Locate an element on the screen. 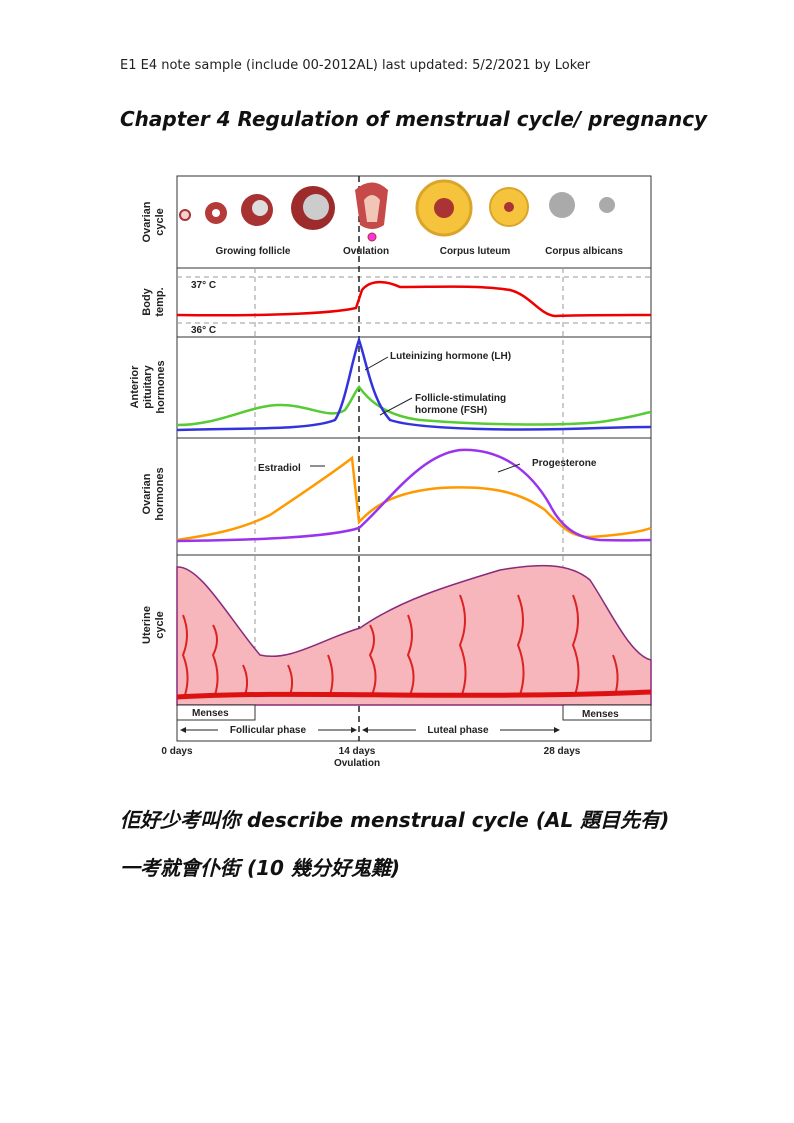 The image size is (794, 1123). stage-label: Growing follicle is located at coordinates (252, 251).